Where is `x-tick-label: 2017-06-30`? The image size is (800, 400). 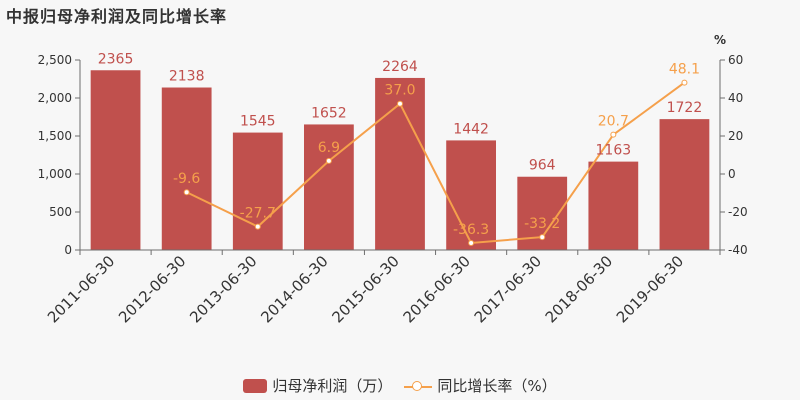 x-tick-label: 2017-06-30 is located at coordinates (508, 289).